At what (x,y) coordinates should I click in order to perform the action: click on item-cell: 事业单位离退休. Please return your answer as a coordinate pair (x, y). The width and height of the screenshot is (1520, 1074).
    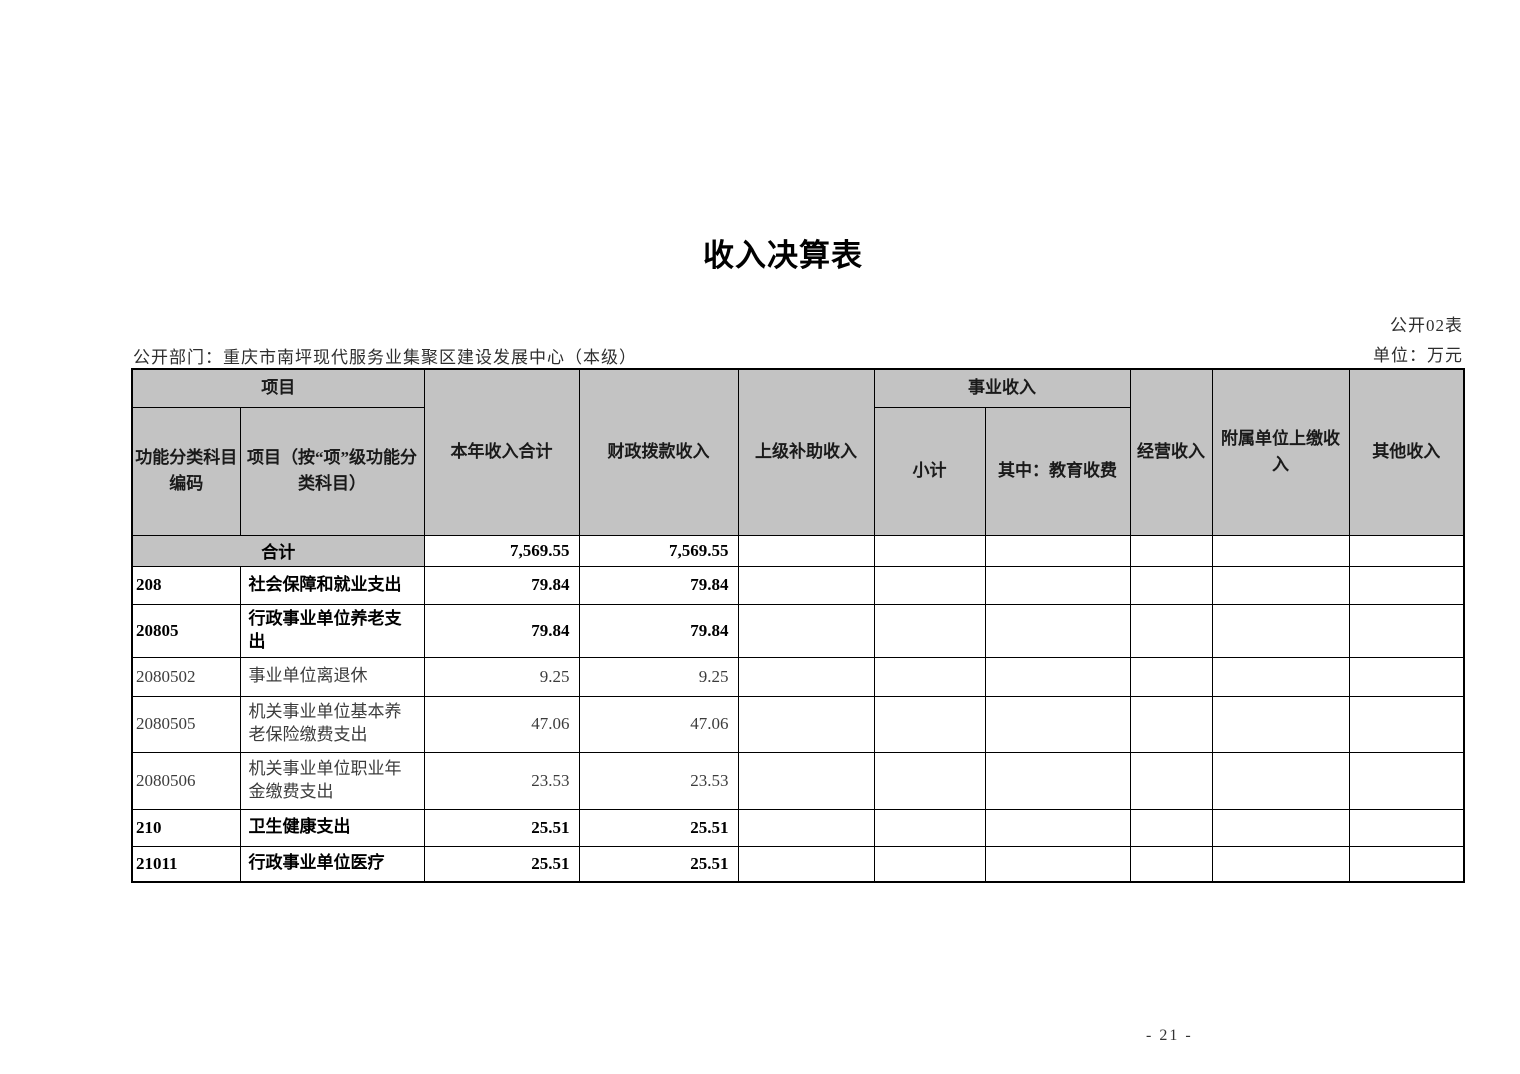
    Looking at the image, I should click on (332, 676).